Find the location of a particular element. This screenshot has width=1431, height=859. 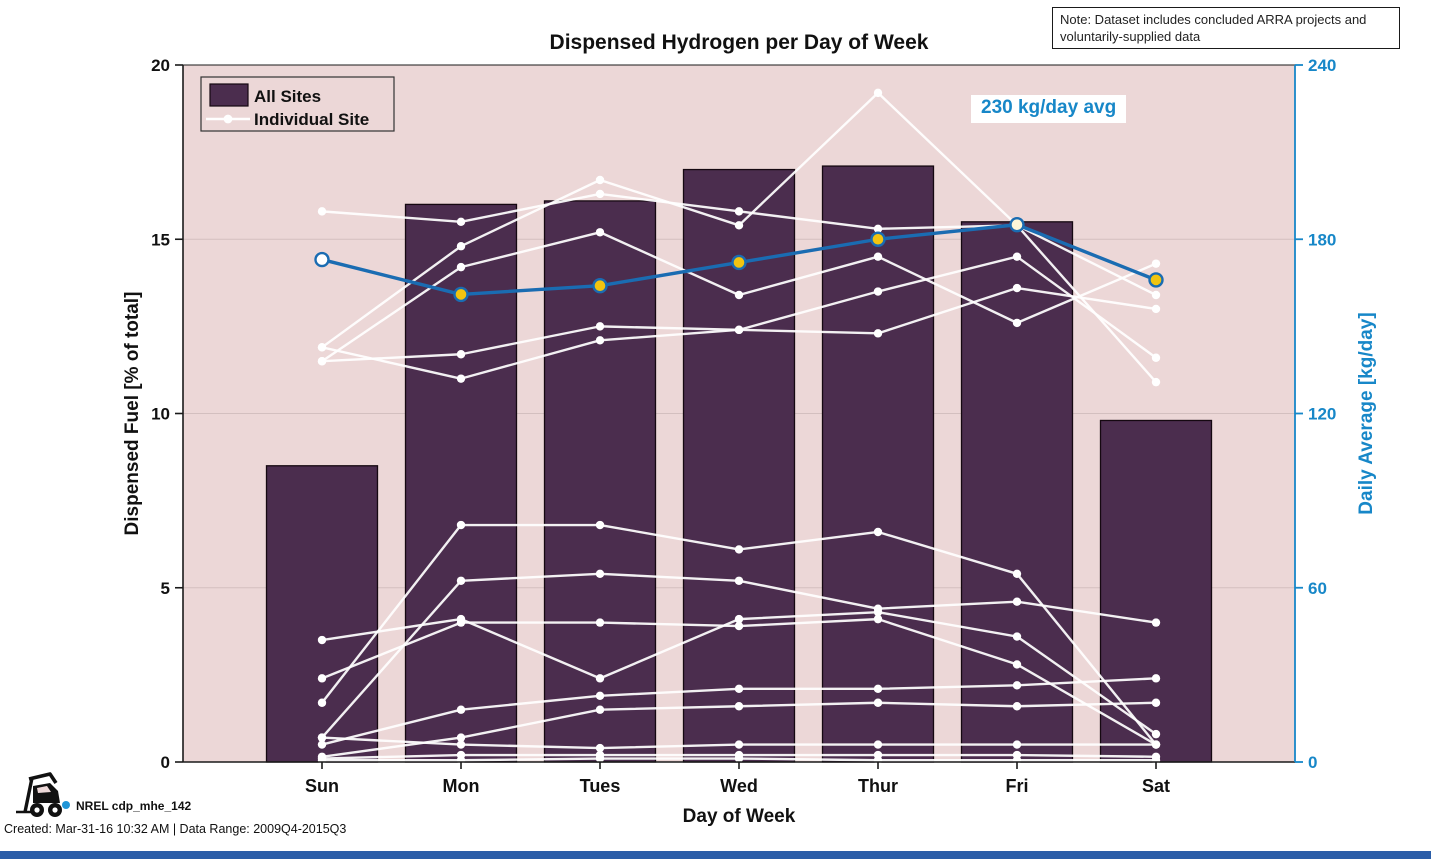

bar-thur is located at coordinates (878, 464).